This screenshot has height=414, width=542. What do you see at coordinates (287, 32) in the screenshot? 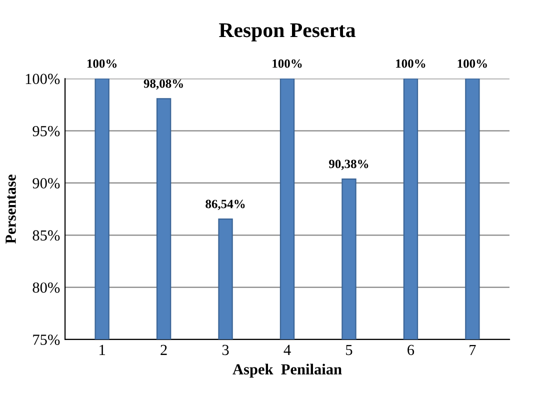
I see `chart-title: Respon Peserta` at bounding box center [287, 32].